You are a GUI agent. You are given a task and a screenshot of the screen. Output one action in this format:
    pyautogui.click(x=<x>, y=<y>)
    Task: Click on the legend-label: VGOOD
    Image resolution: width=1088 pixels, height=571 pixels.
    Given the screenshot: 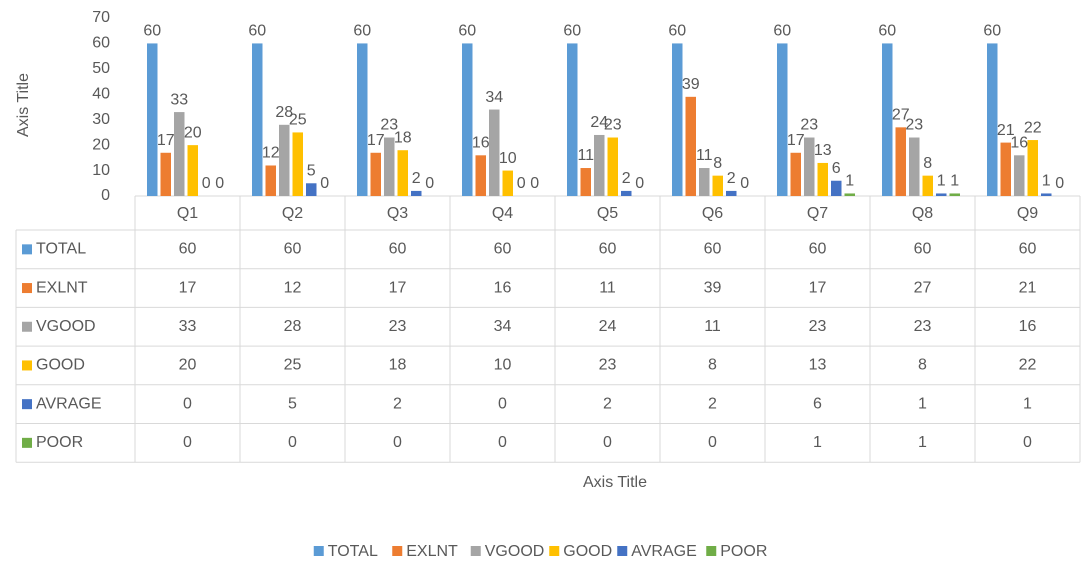 What is the action you would take?
    pyautogui.click(x=515, y=551)
    